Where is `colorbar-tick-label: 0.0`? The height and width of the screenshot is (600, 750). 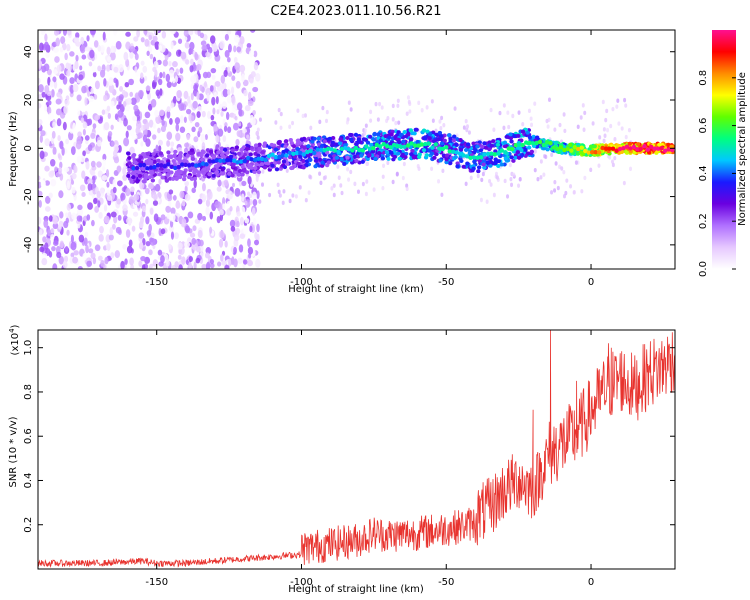
colorbar-tick-label: 0.0 is located at coordinates (703, 269).